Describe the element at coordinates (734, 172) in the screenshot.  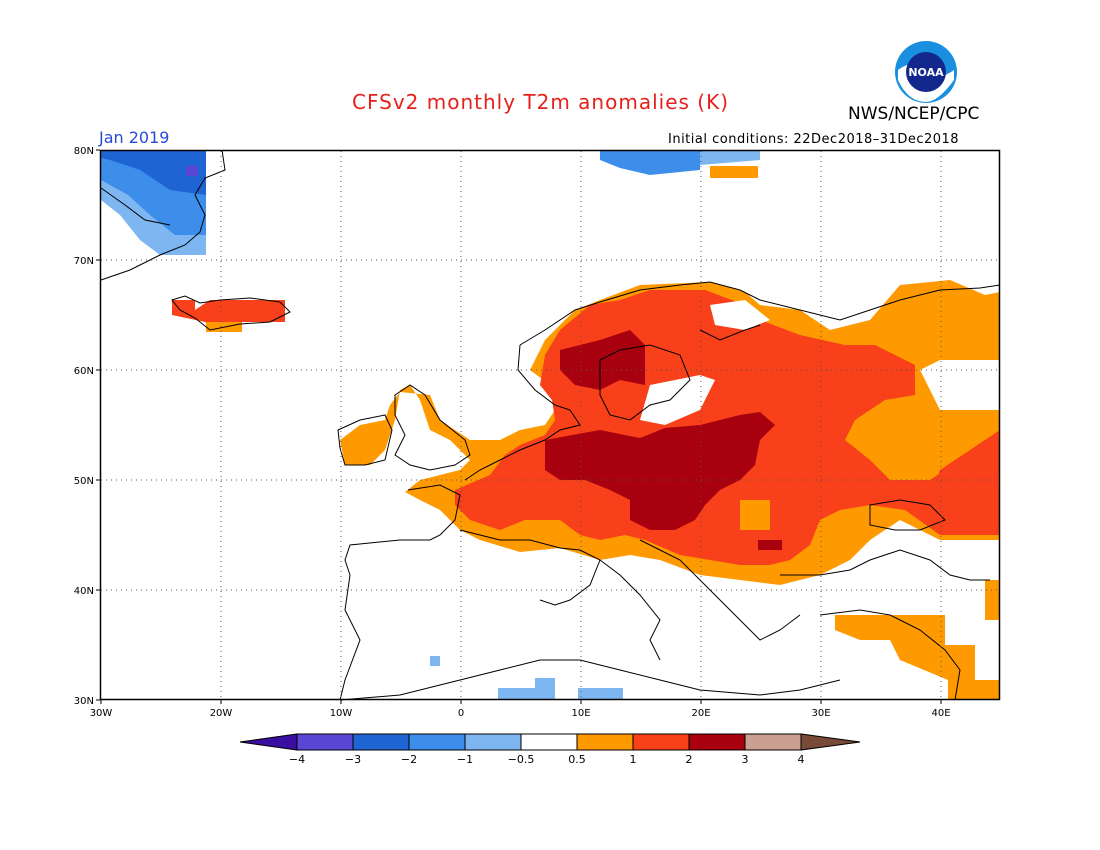
I see `franz-josef-warm-cell` at that location.